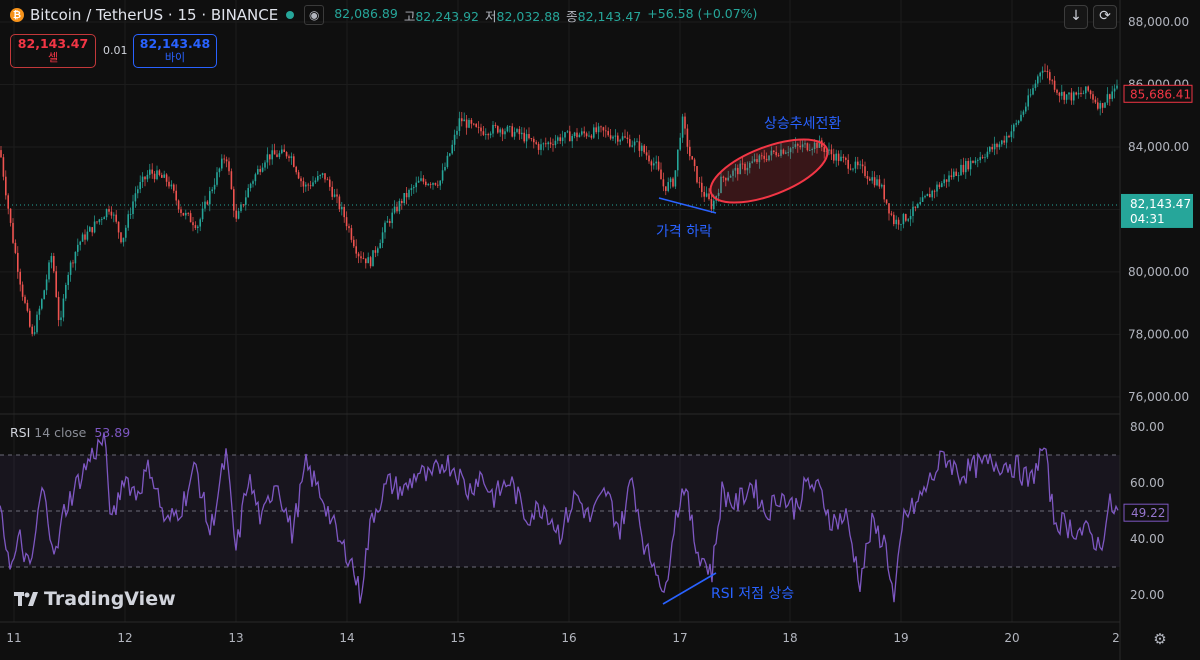 The width and height of the screenshot is (1200, 660). I want to click on countdown-label: 04:31, so click(1147, 219).